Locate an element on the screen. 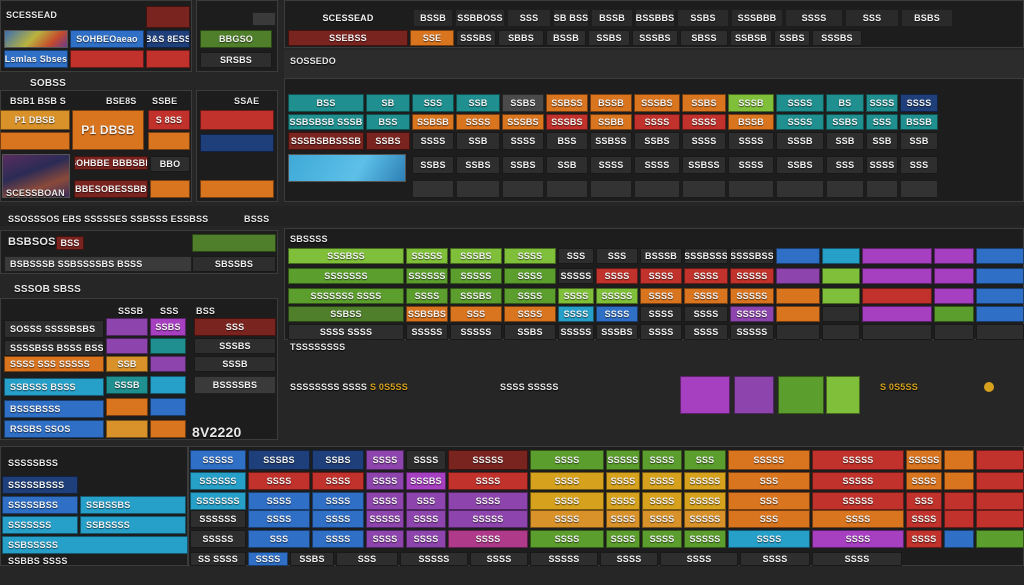  mid-l5: BSSSBSSS is located at coordinates (54, 409).